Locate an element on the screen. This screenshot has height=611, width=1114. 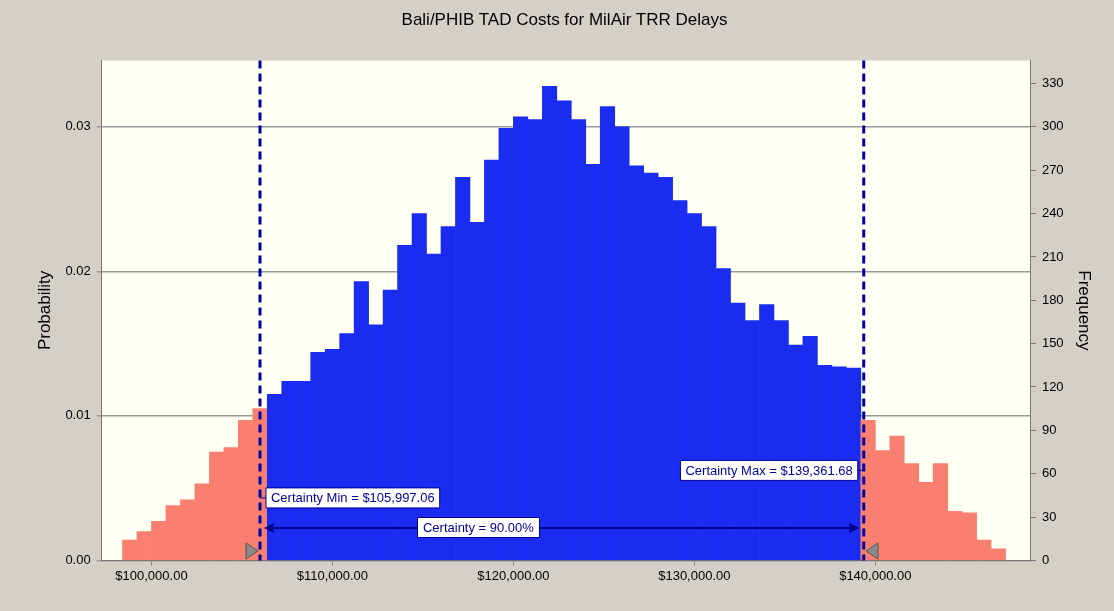
y2-tick-label: 330 is located at coordinates (1052, 83).